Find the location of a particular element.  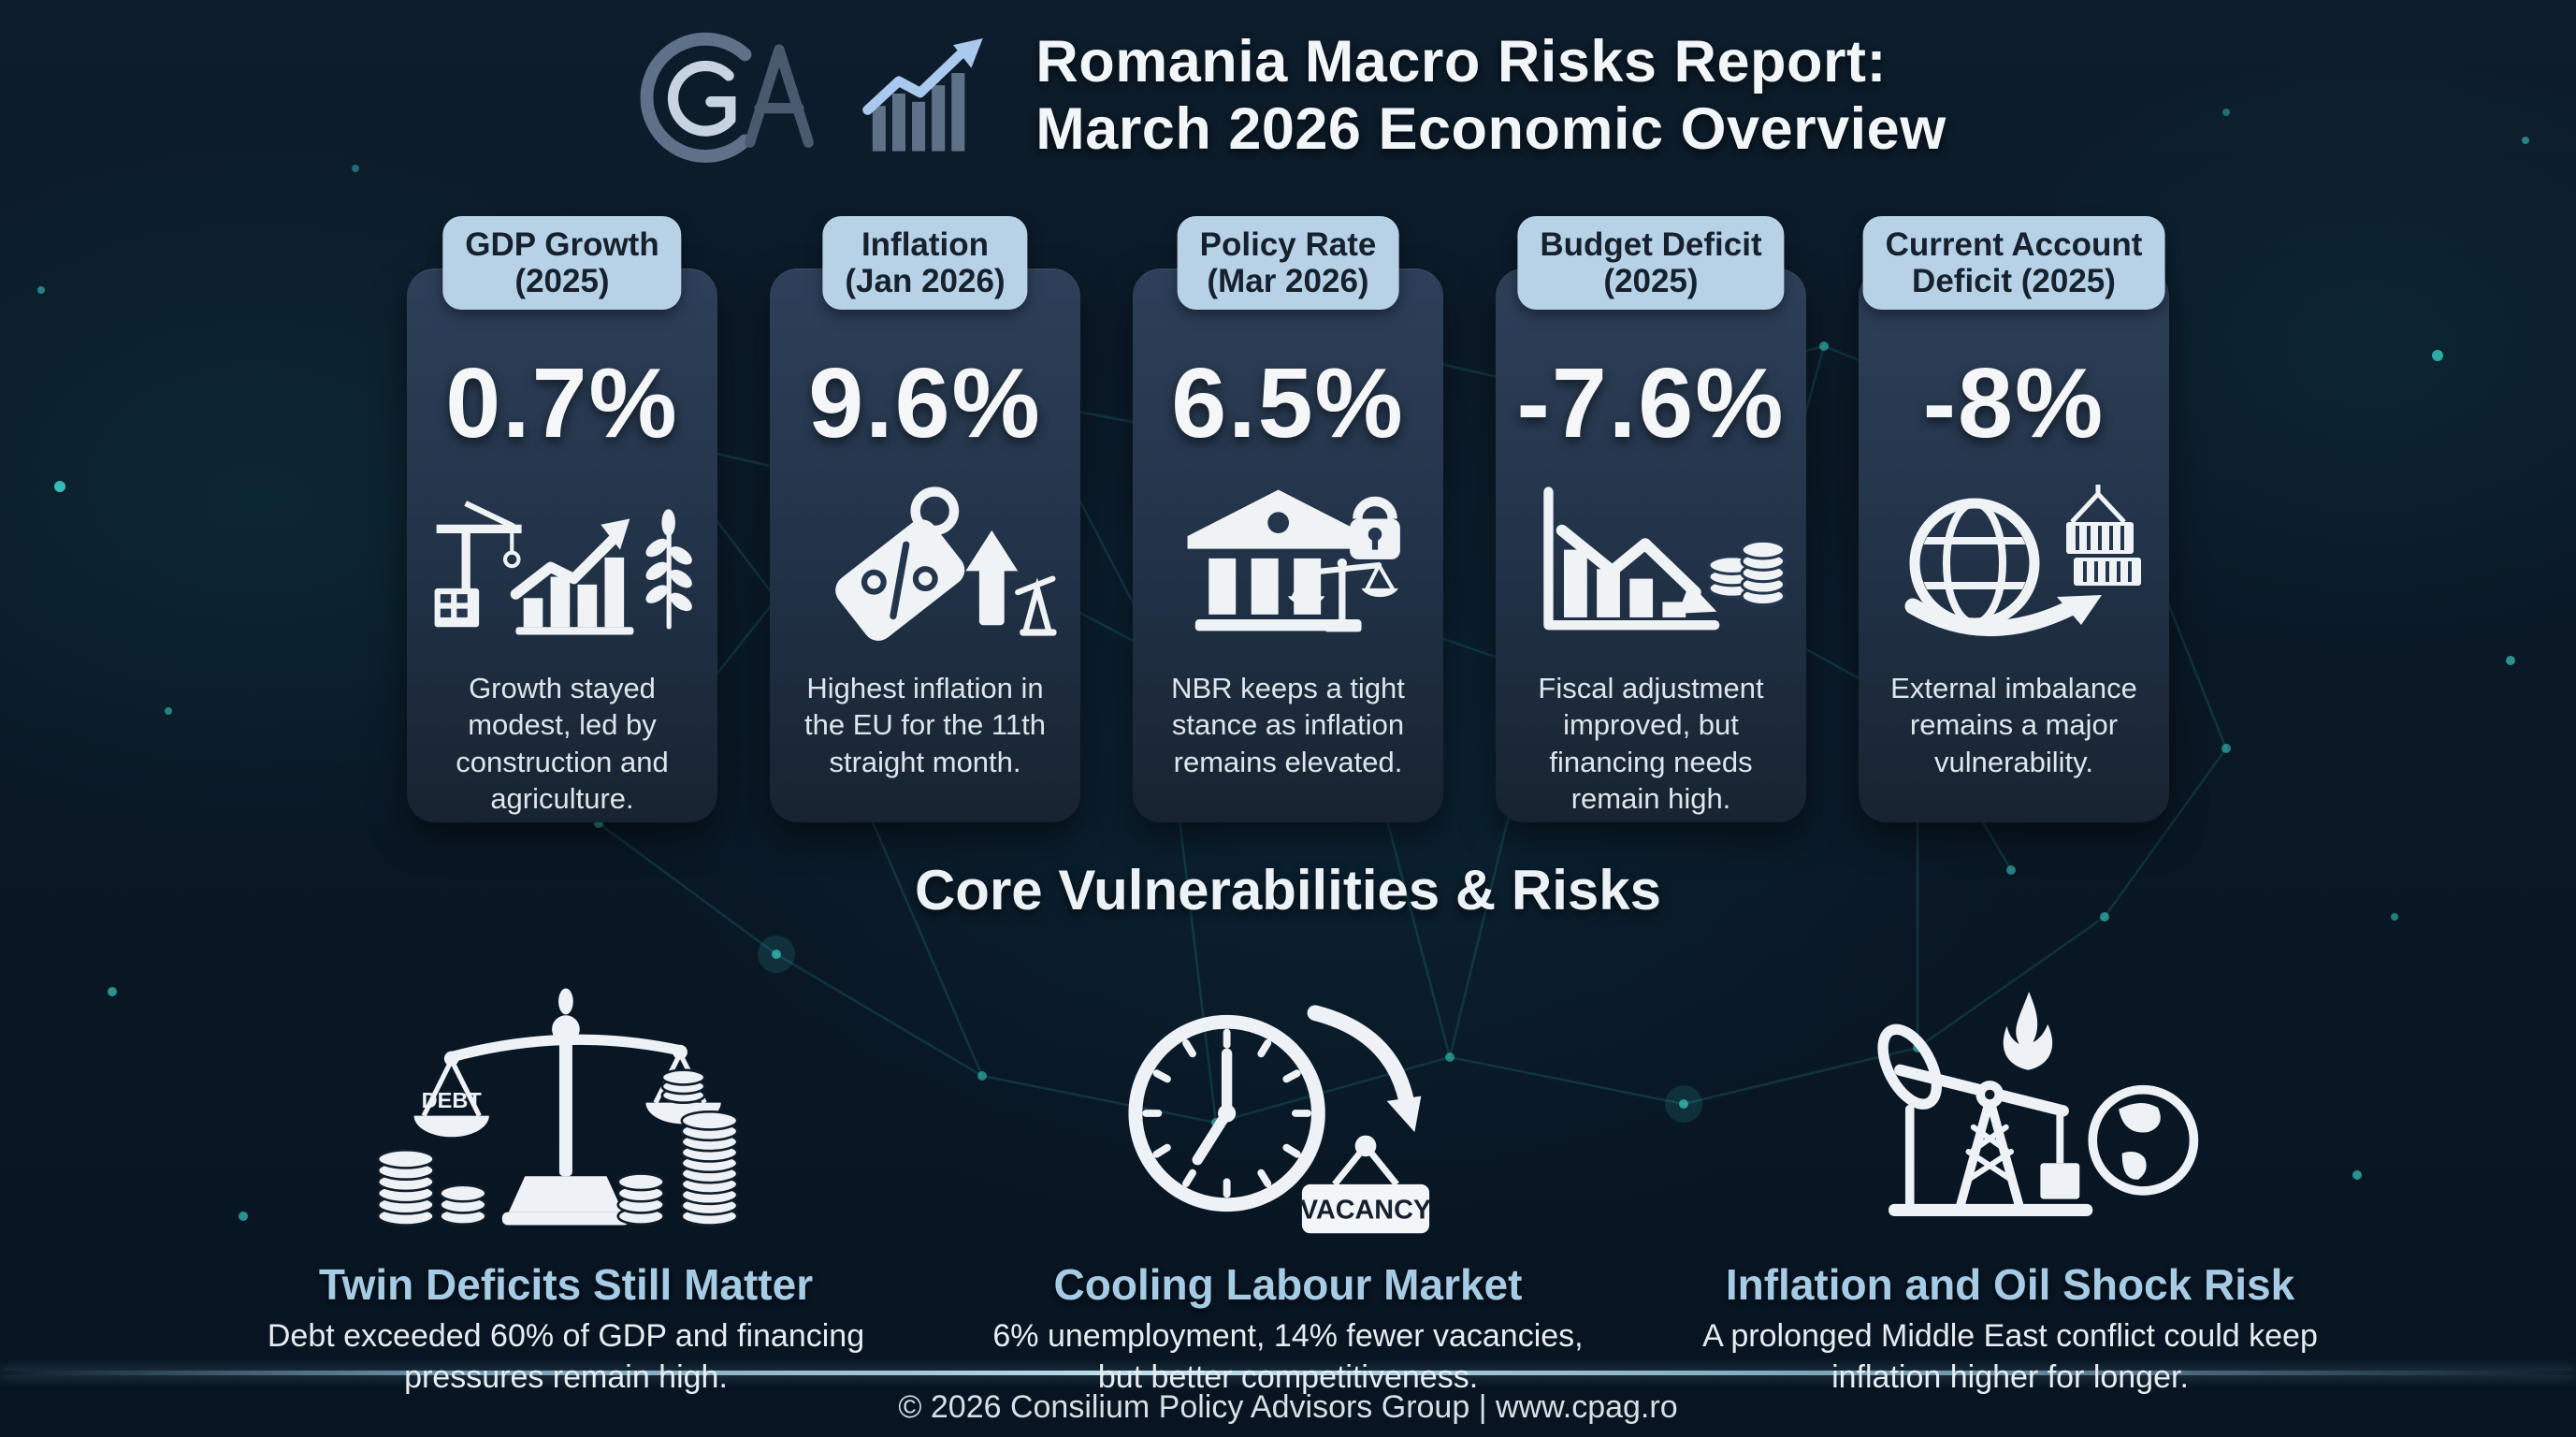

price-tag-percent-up-arrow-oil-pump-icon is located at coordinates (925, 561).